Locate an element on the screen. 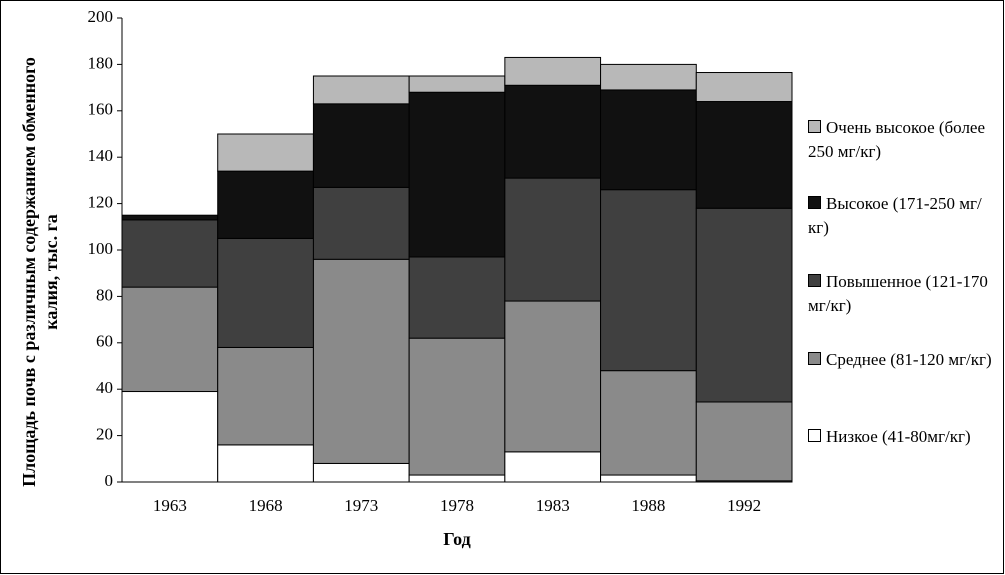 The height and width of the screenshot is (575, 1005). x-tick-label: 1992 is located at coordinates (744, 505).